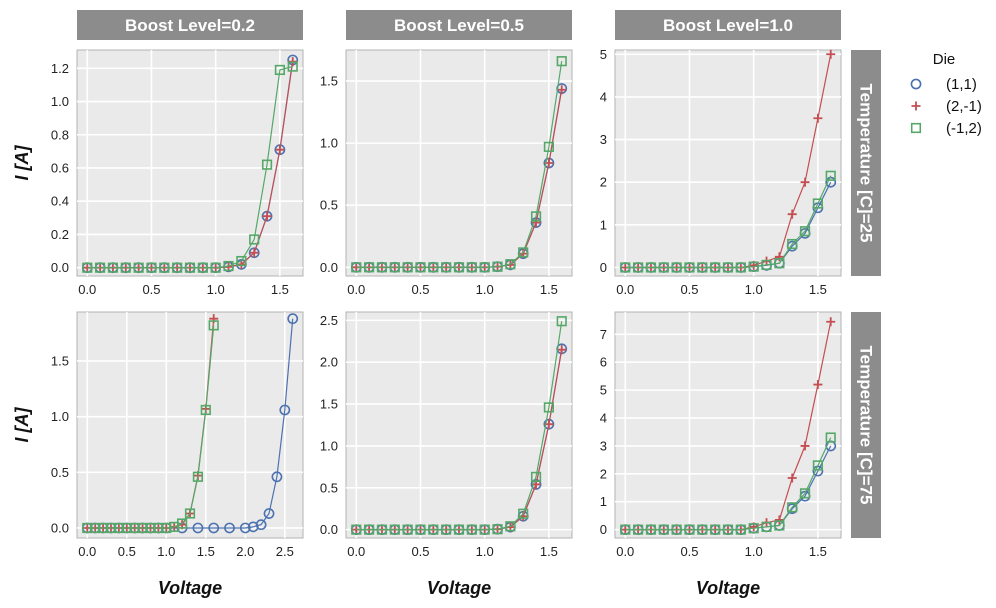 The image size is (996, 608). What do you see at coordinates (866, 425) in the screenshot?
I see `row-strip-label: Temperature [C]=75` at bounding box center [866, 425].